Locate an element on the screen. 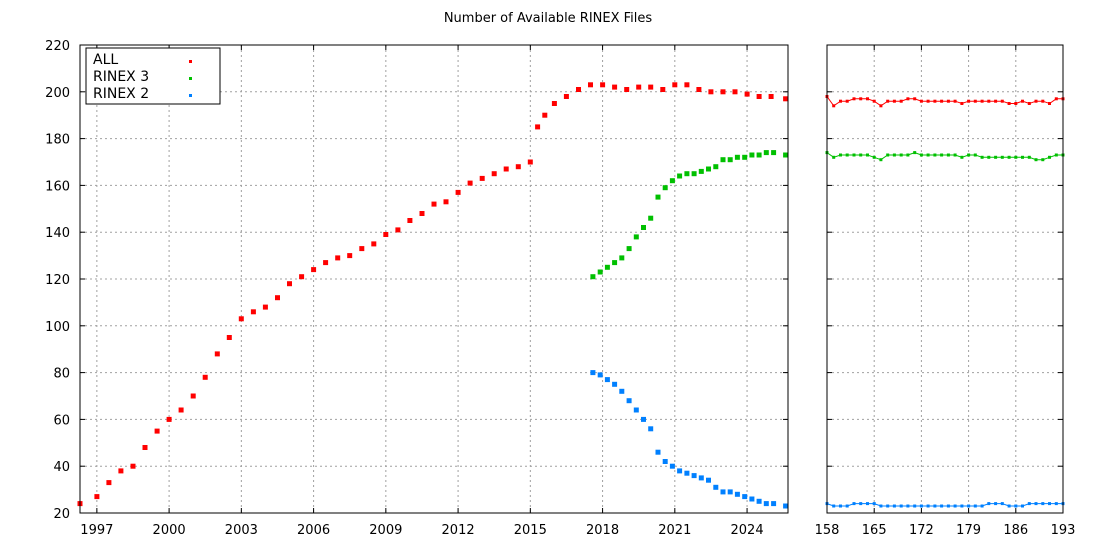 Image resolution: width=1100 pixels, height=550 pixels. chart-title: Number of Available RINEX Files is located at coordinates (548, 18).